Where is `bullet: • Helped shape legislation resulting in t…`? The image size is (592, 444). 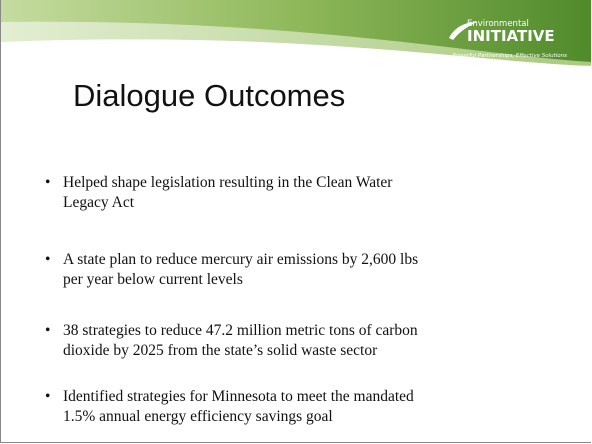 bullet: • Helped shape legislation resulting in t… is located at coordinates (218, 193).